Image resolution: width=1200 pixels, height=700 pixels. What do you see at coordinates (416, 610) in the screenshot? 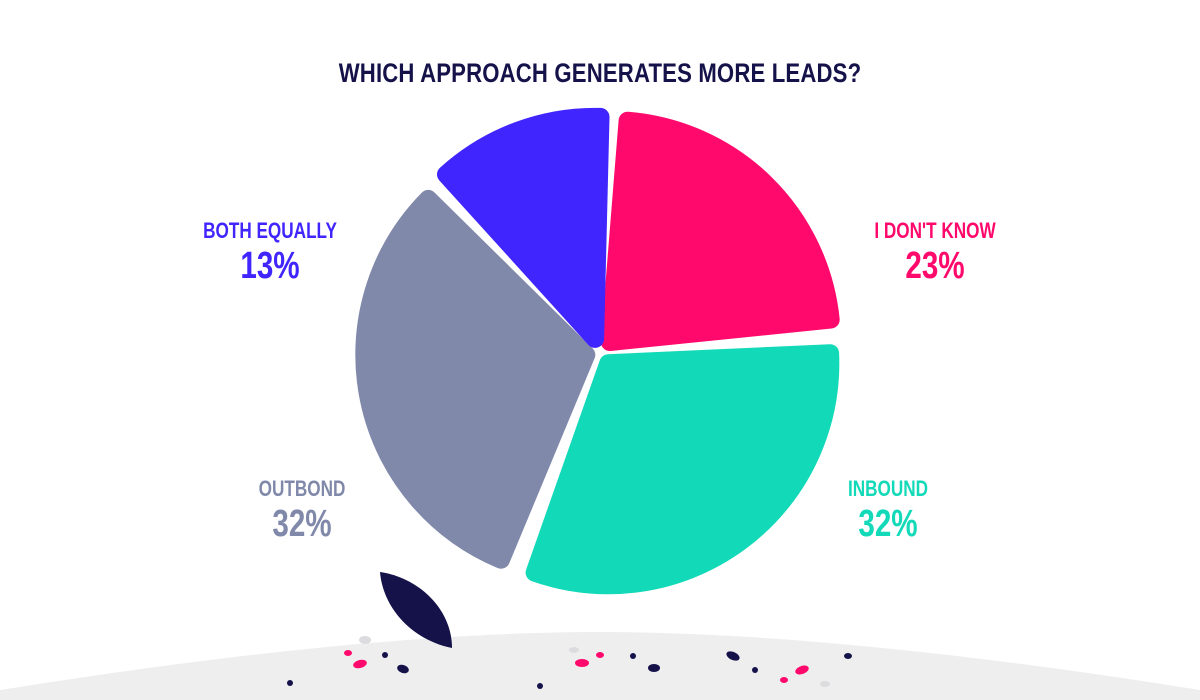
I see `leaf-decoration` at bounding box center [416, 610].